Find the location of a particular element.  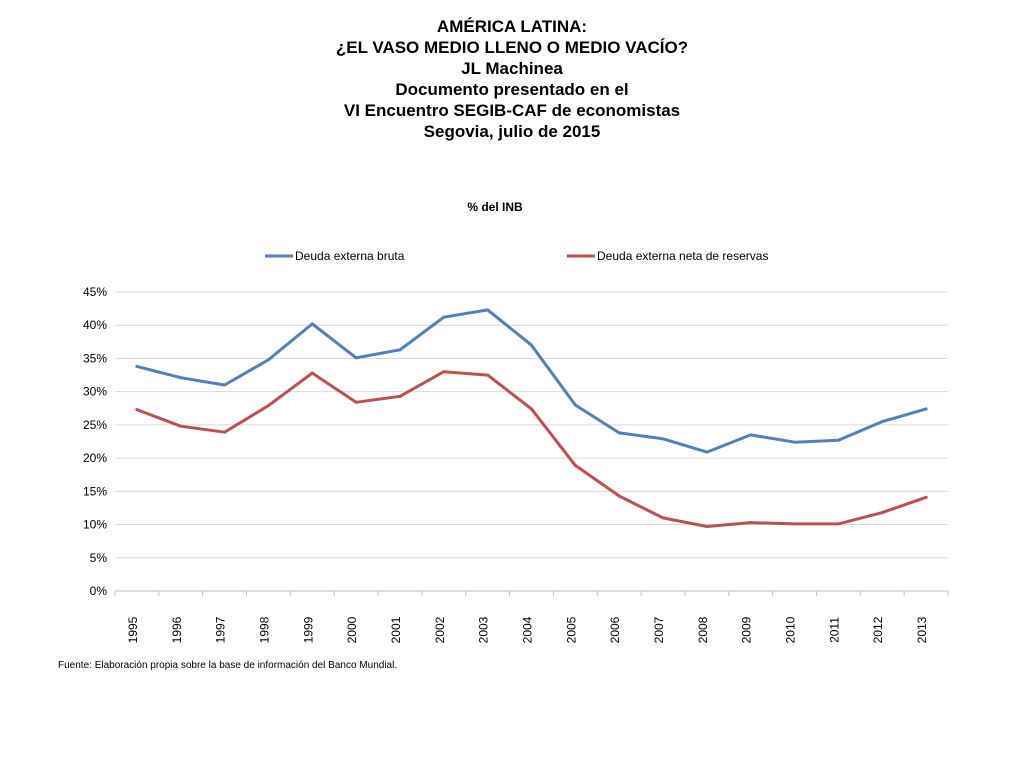

y-tick-label: 40% is located at coordinates (95, 325).